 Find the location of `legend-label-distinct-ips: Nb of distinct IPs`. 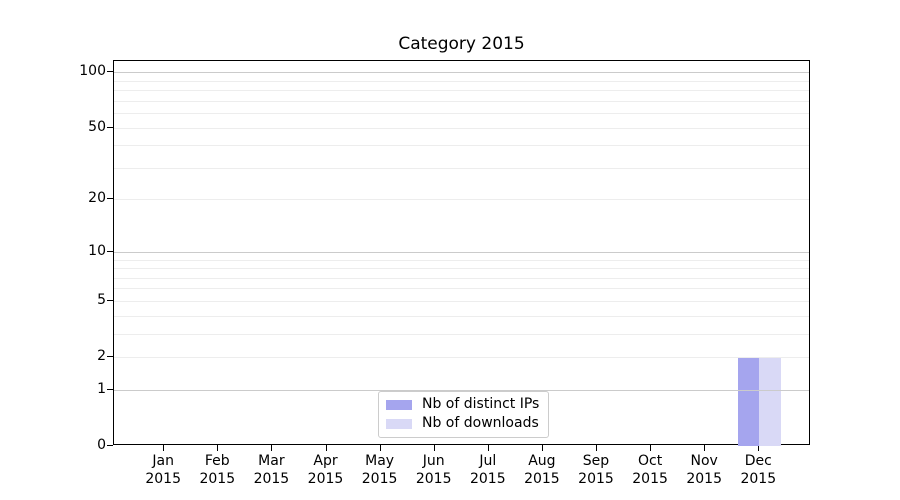

legend-label-distinct-ips: Nb of distinct IPs is located at coordinates (481, 404).